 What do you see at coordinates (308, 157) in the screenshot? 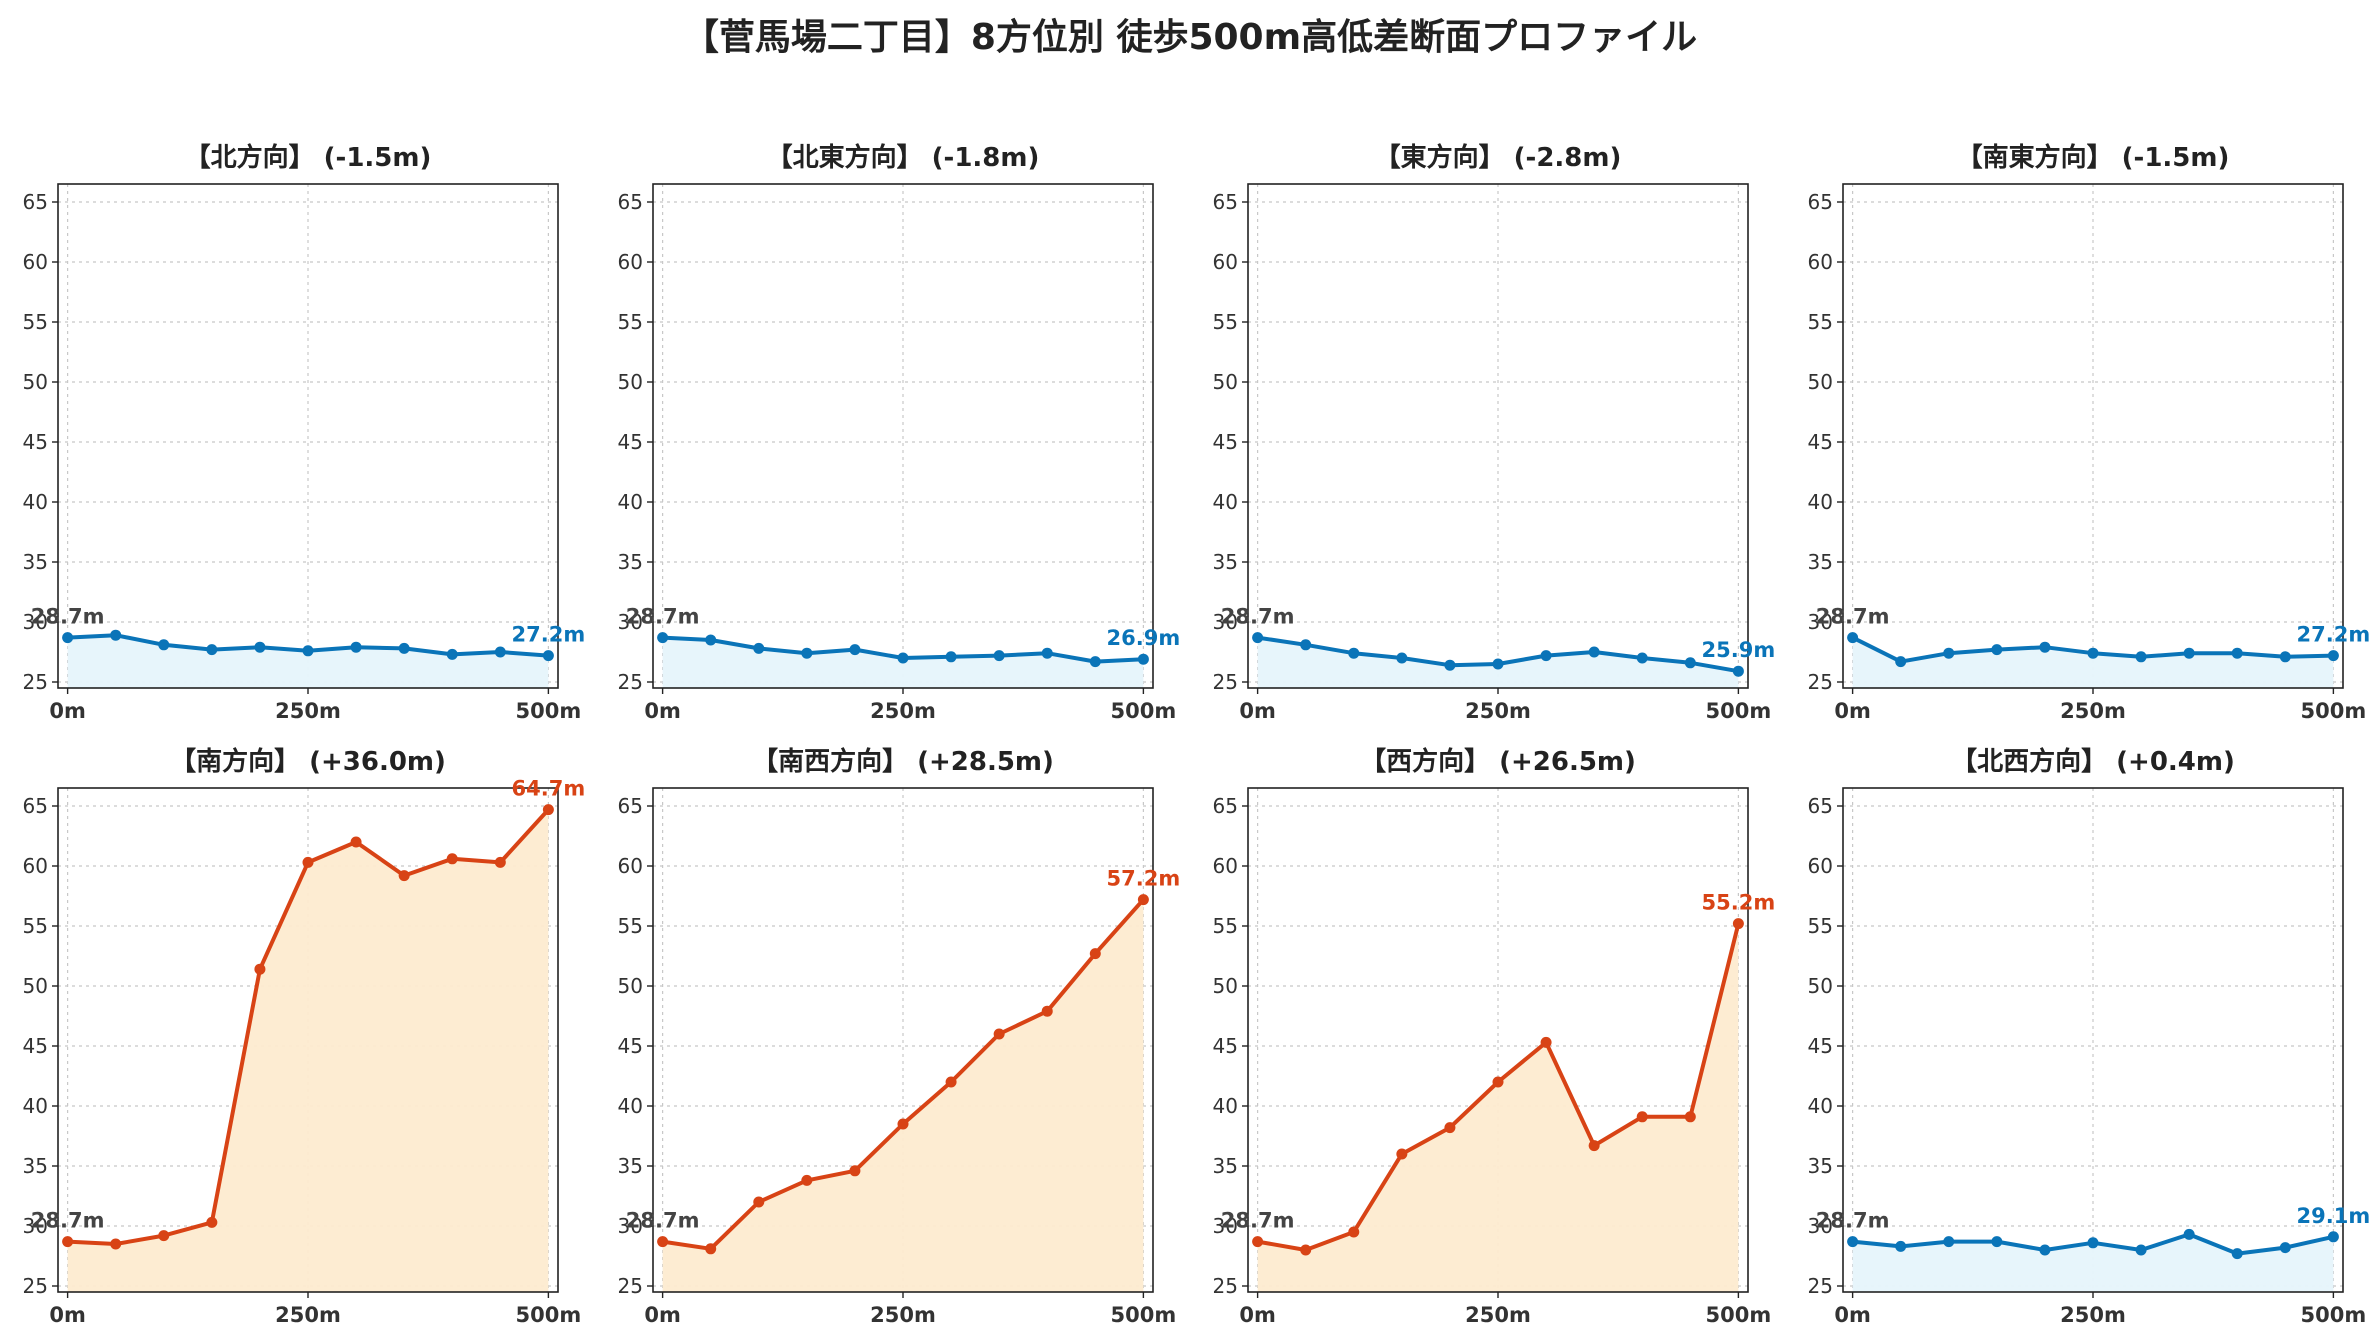
I see `subplot-title: 【北方向】 (-1.5m)` at bounding box center [308, 157].